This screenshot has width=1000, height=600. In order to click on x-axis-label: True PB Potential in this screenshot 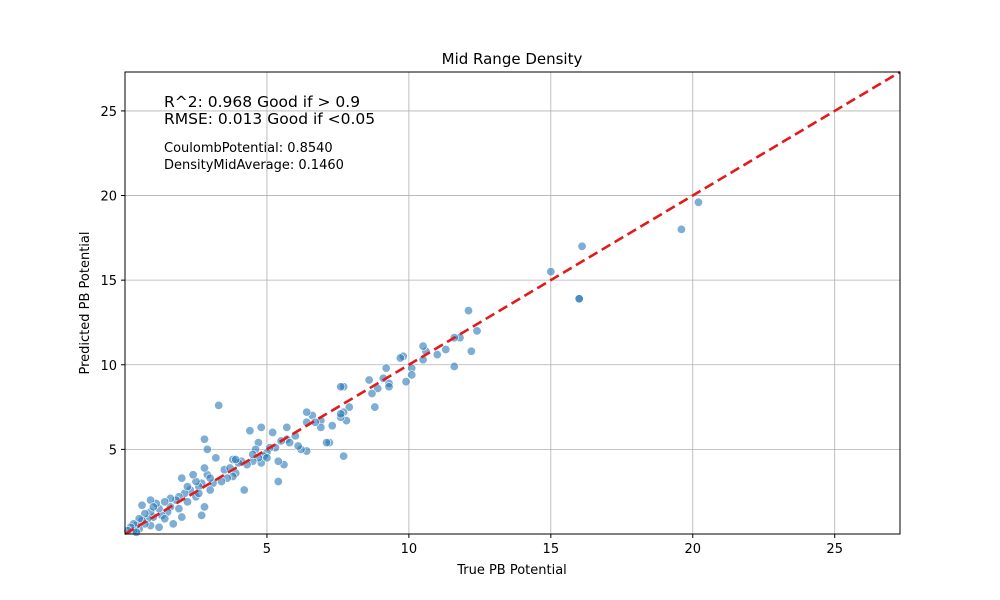, I will do `click(511, 570)`.